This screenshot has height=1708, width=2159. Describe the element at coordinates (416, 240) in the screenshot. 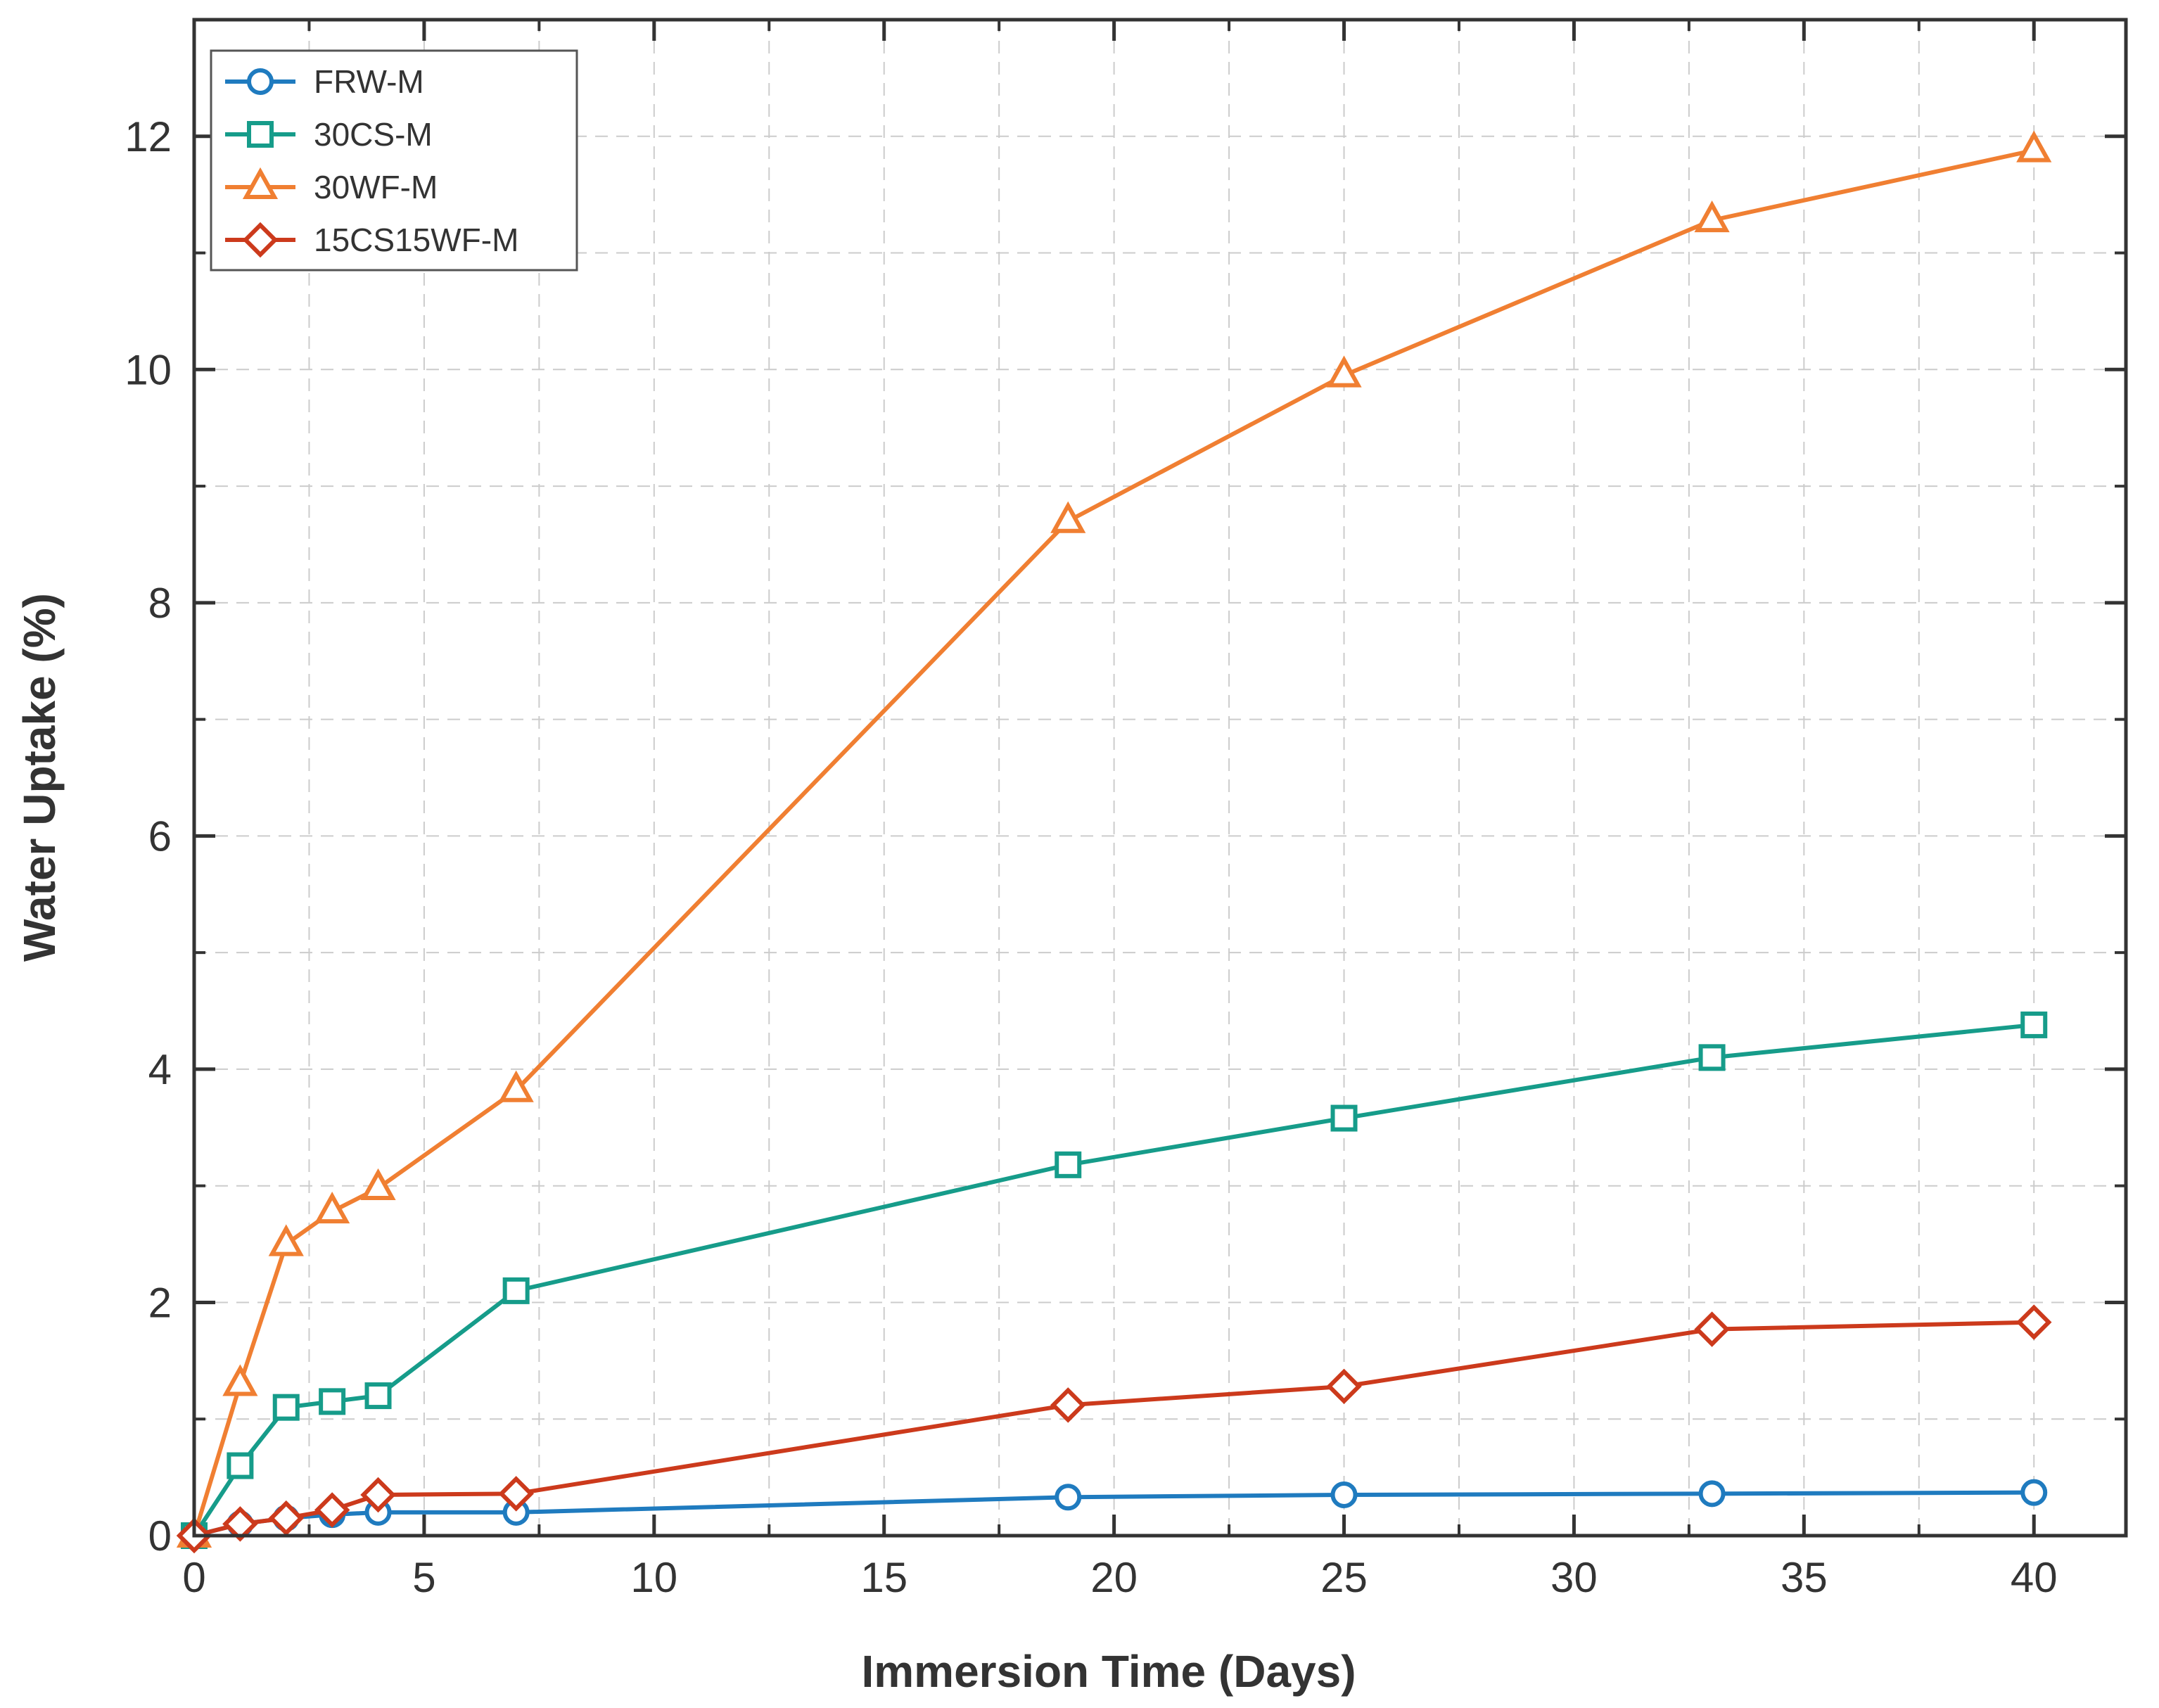

I see `legend-label: 15CS15WF-M` at that location.